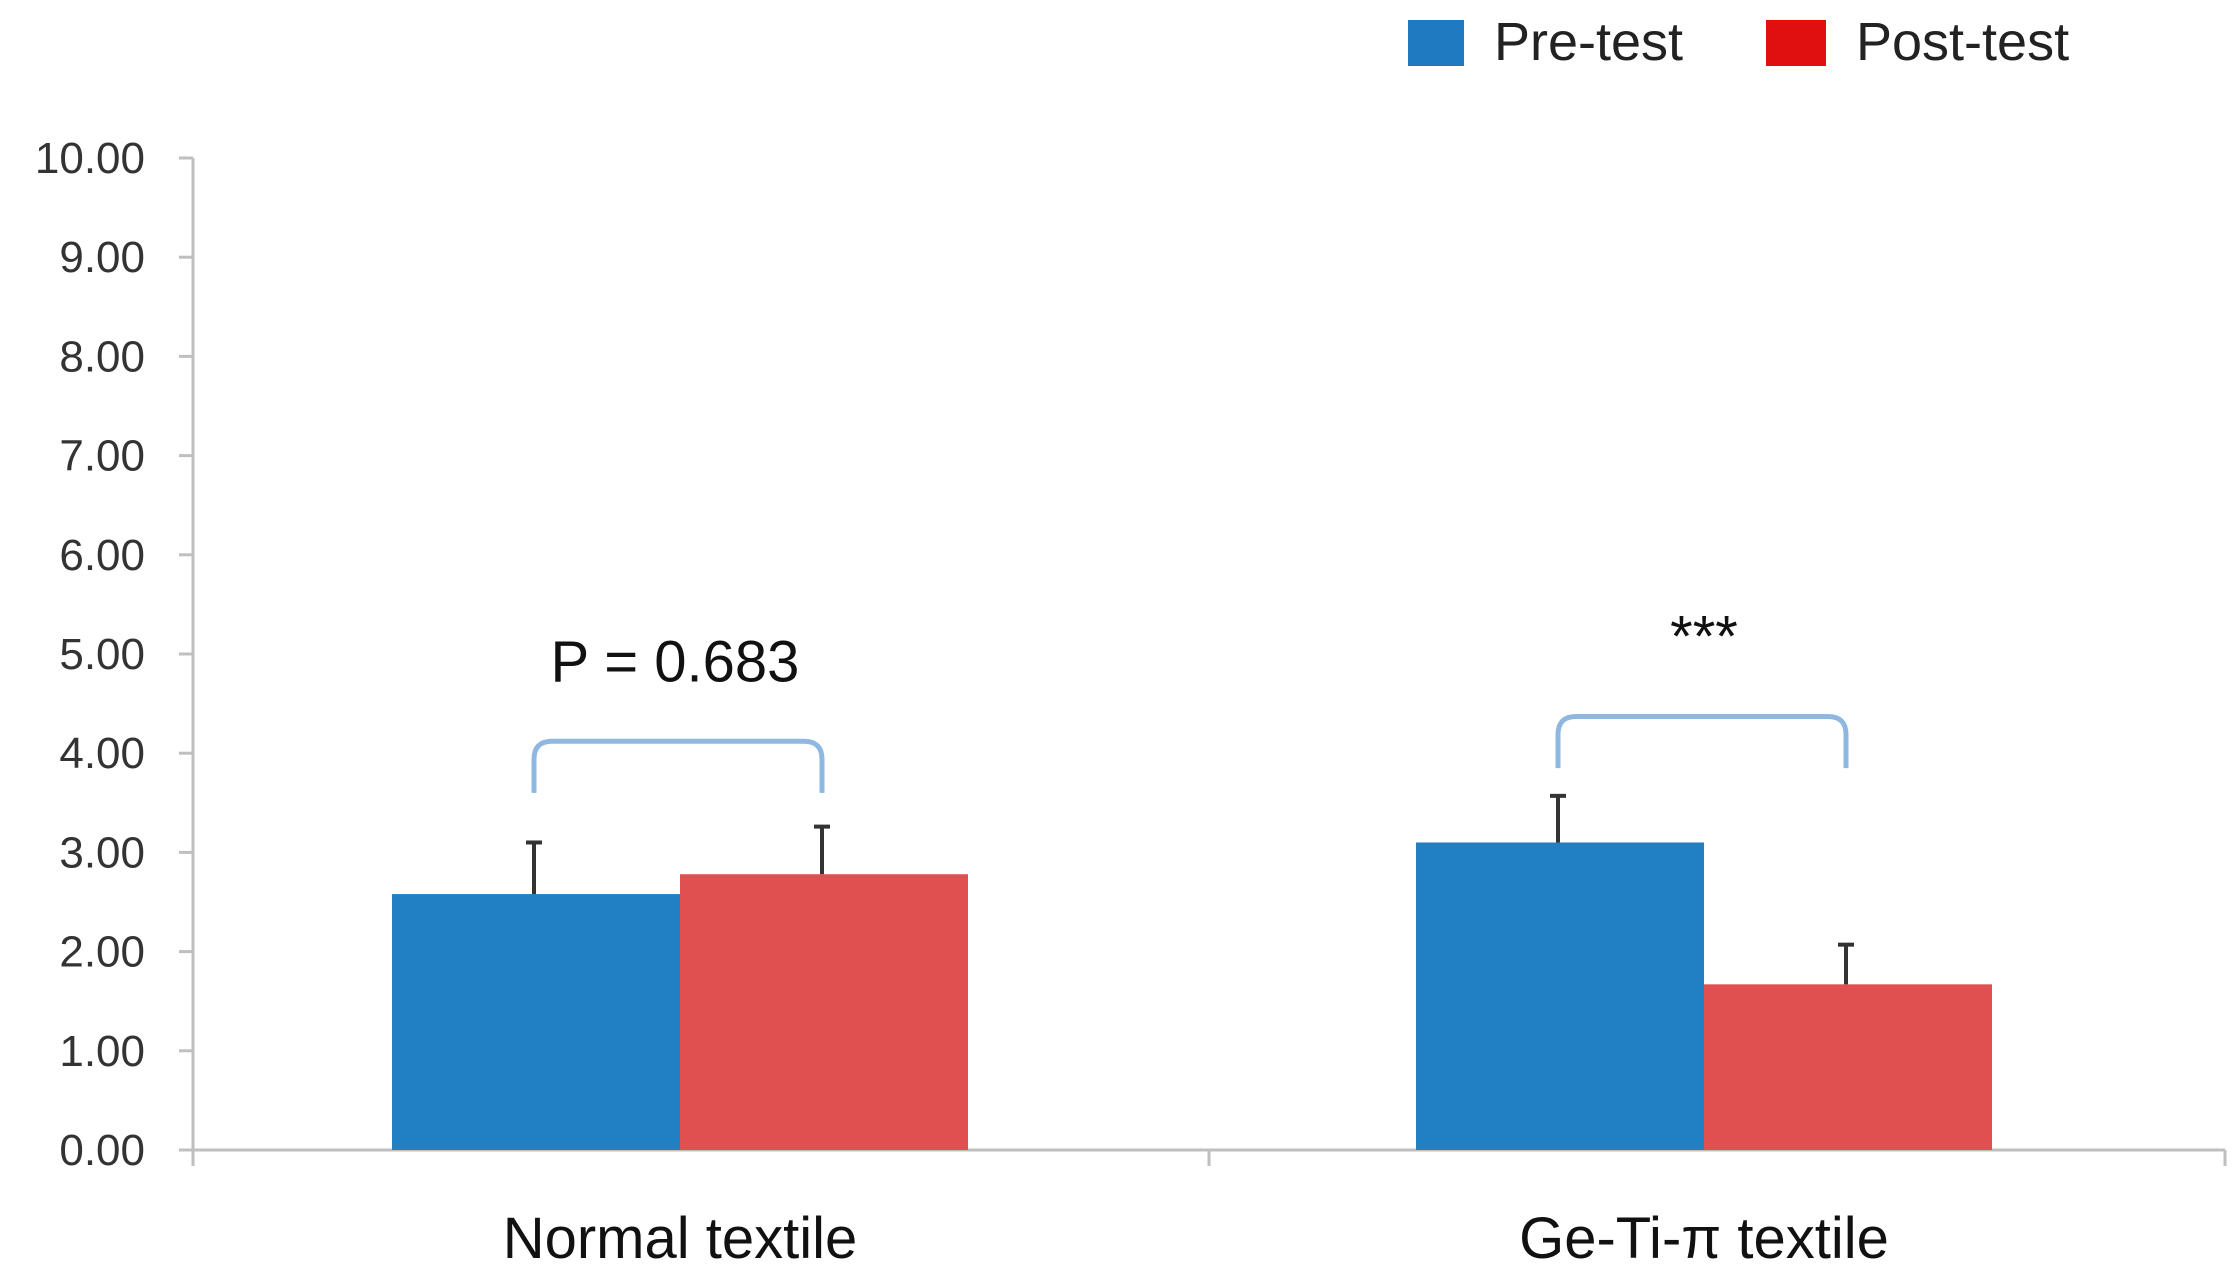 The width and height of the screenshot is (2238, 1277). I want to click on legend-label-post-test: Post-test, so click(1962, 42).